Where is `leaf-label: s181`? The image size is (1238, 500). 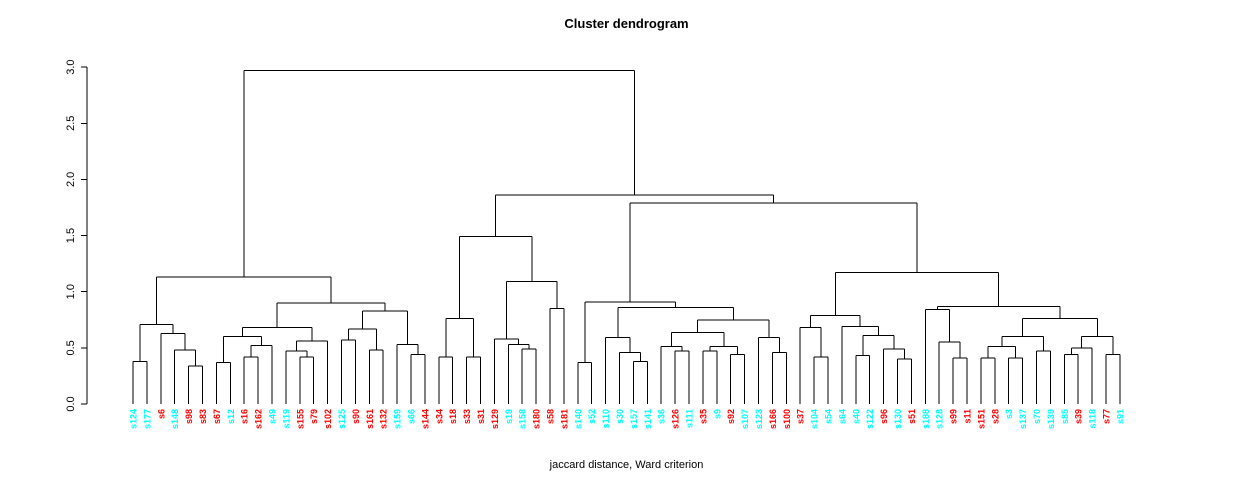 leaf-label: s181 is located at coordinates (564, 419).